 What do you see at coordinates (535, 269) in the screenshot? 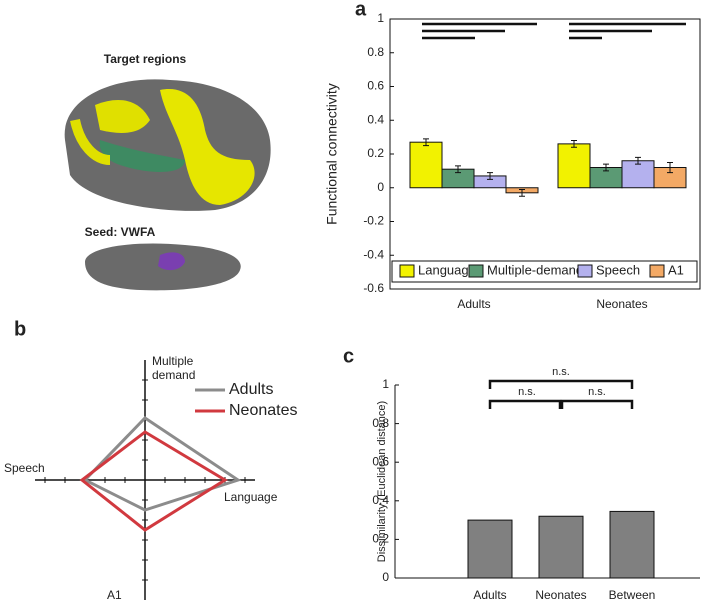
I see `legend-label: Multiple-demand` at bounding box center [535, 269].